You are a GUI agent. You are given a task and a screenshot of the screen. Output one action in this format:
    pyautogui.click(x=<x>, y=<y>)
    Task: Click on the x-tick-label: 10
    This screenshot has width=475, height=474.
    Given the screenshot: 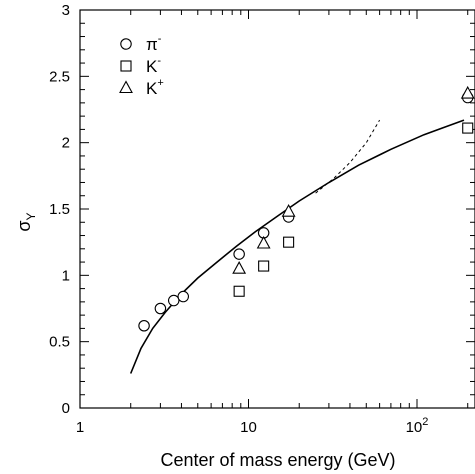 What is the action you would take?
    pyautogui.click(x=248, y=427)
    